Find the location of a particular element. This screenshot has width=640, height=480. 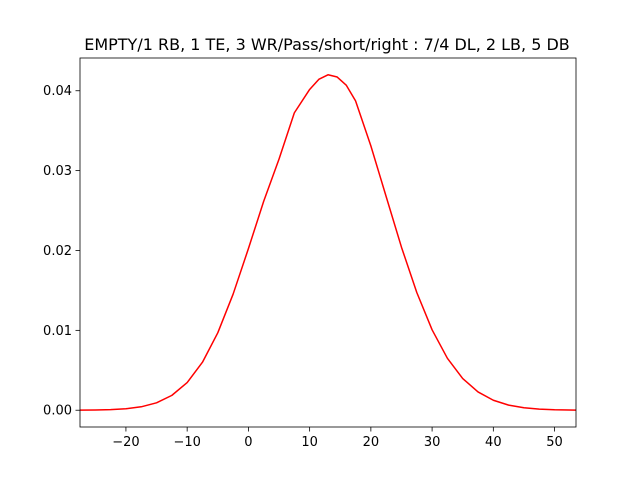

x-tick-label: −10 is located at coordinates (186, 442).